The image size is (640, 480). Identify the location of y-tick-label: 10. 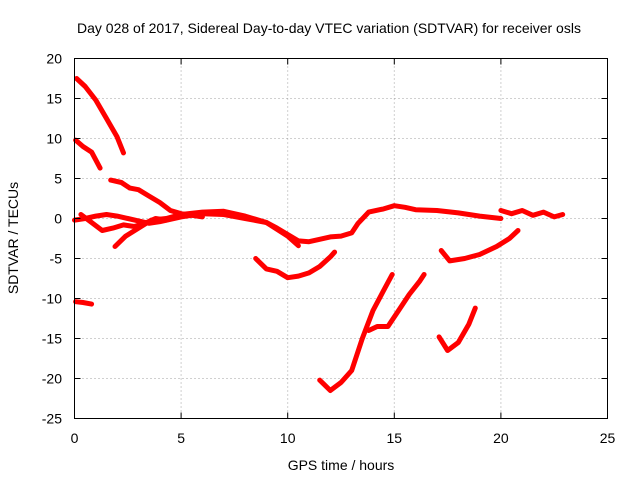
(54, 139).